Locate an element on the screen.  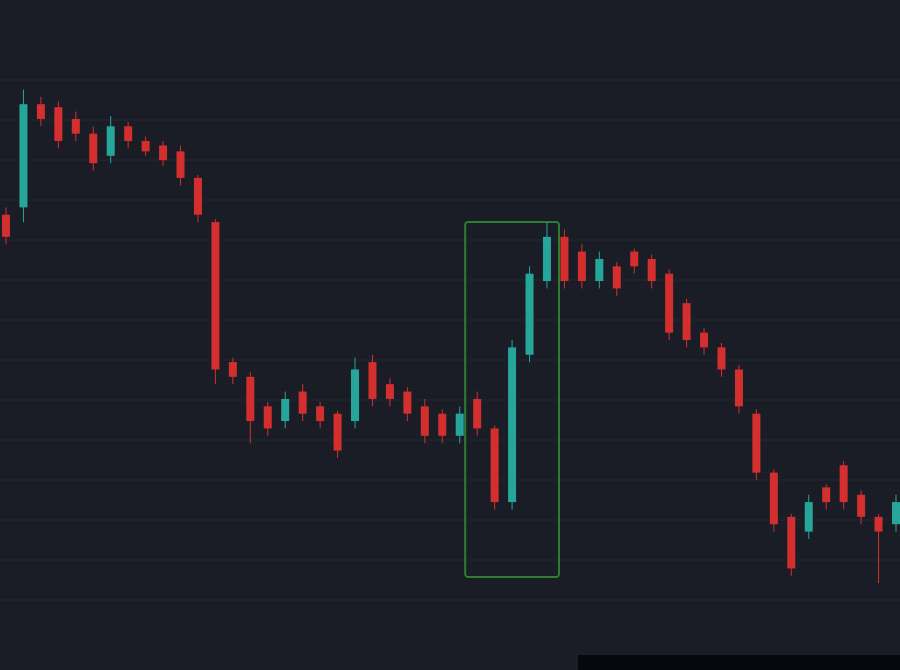
highlight-box is located at coordinates (512, 399).